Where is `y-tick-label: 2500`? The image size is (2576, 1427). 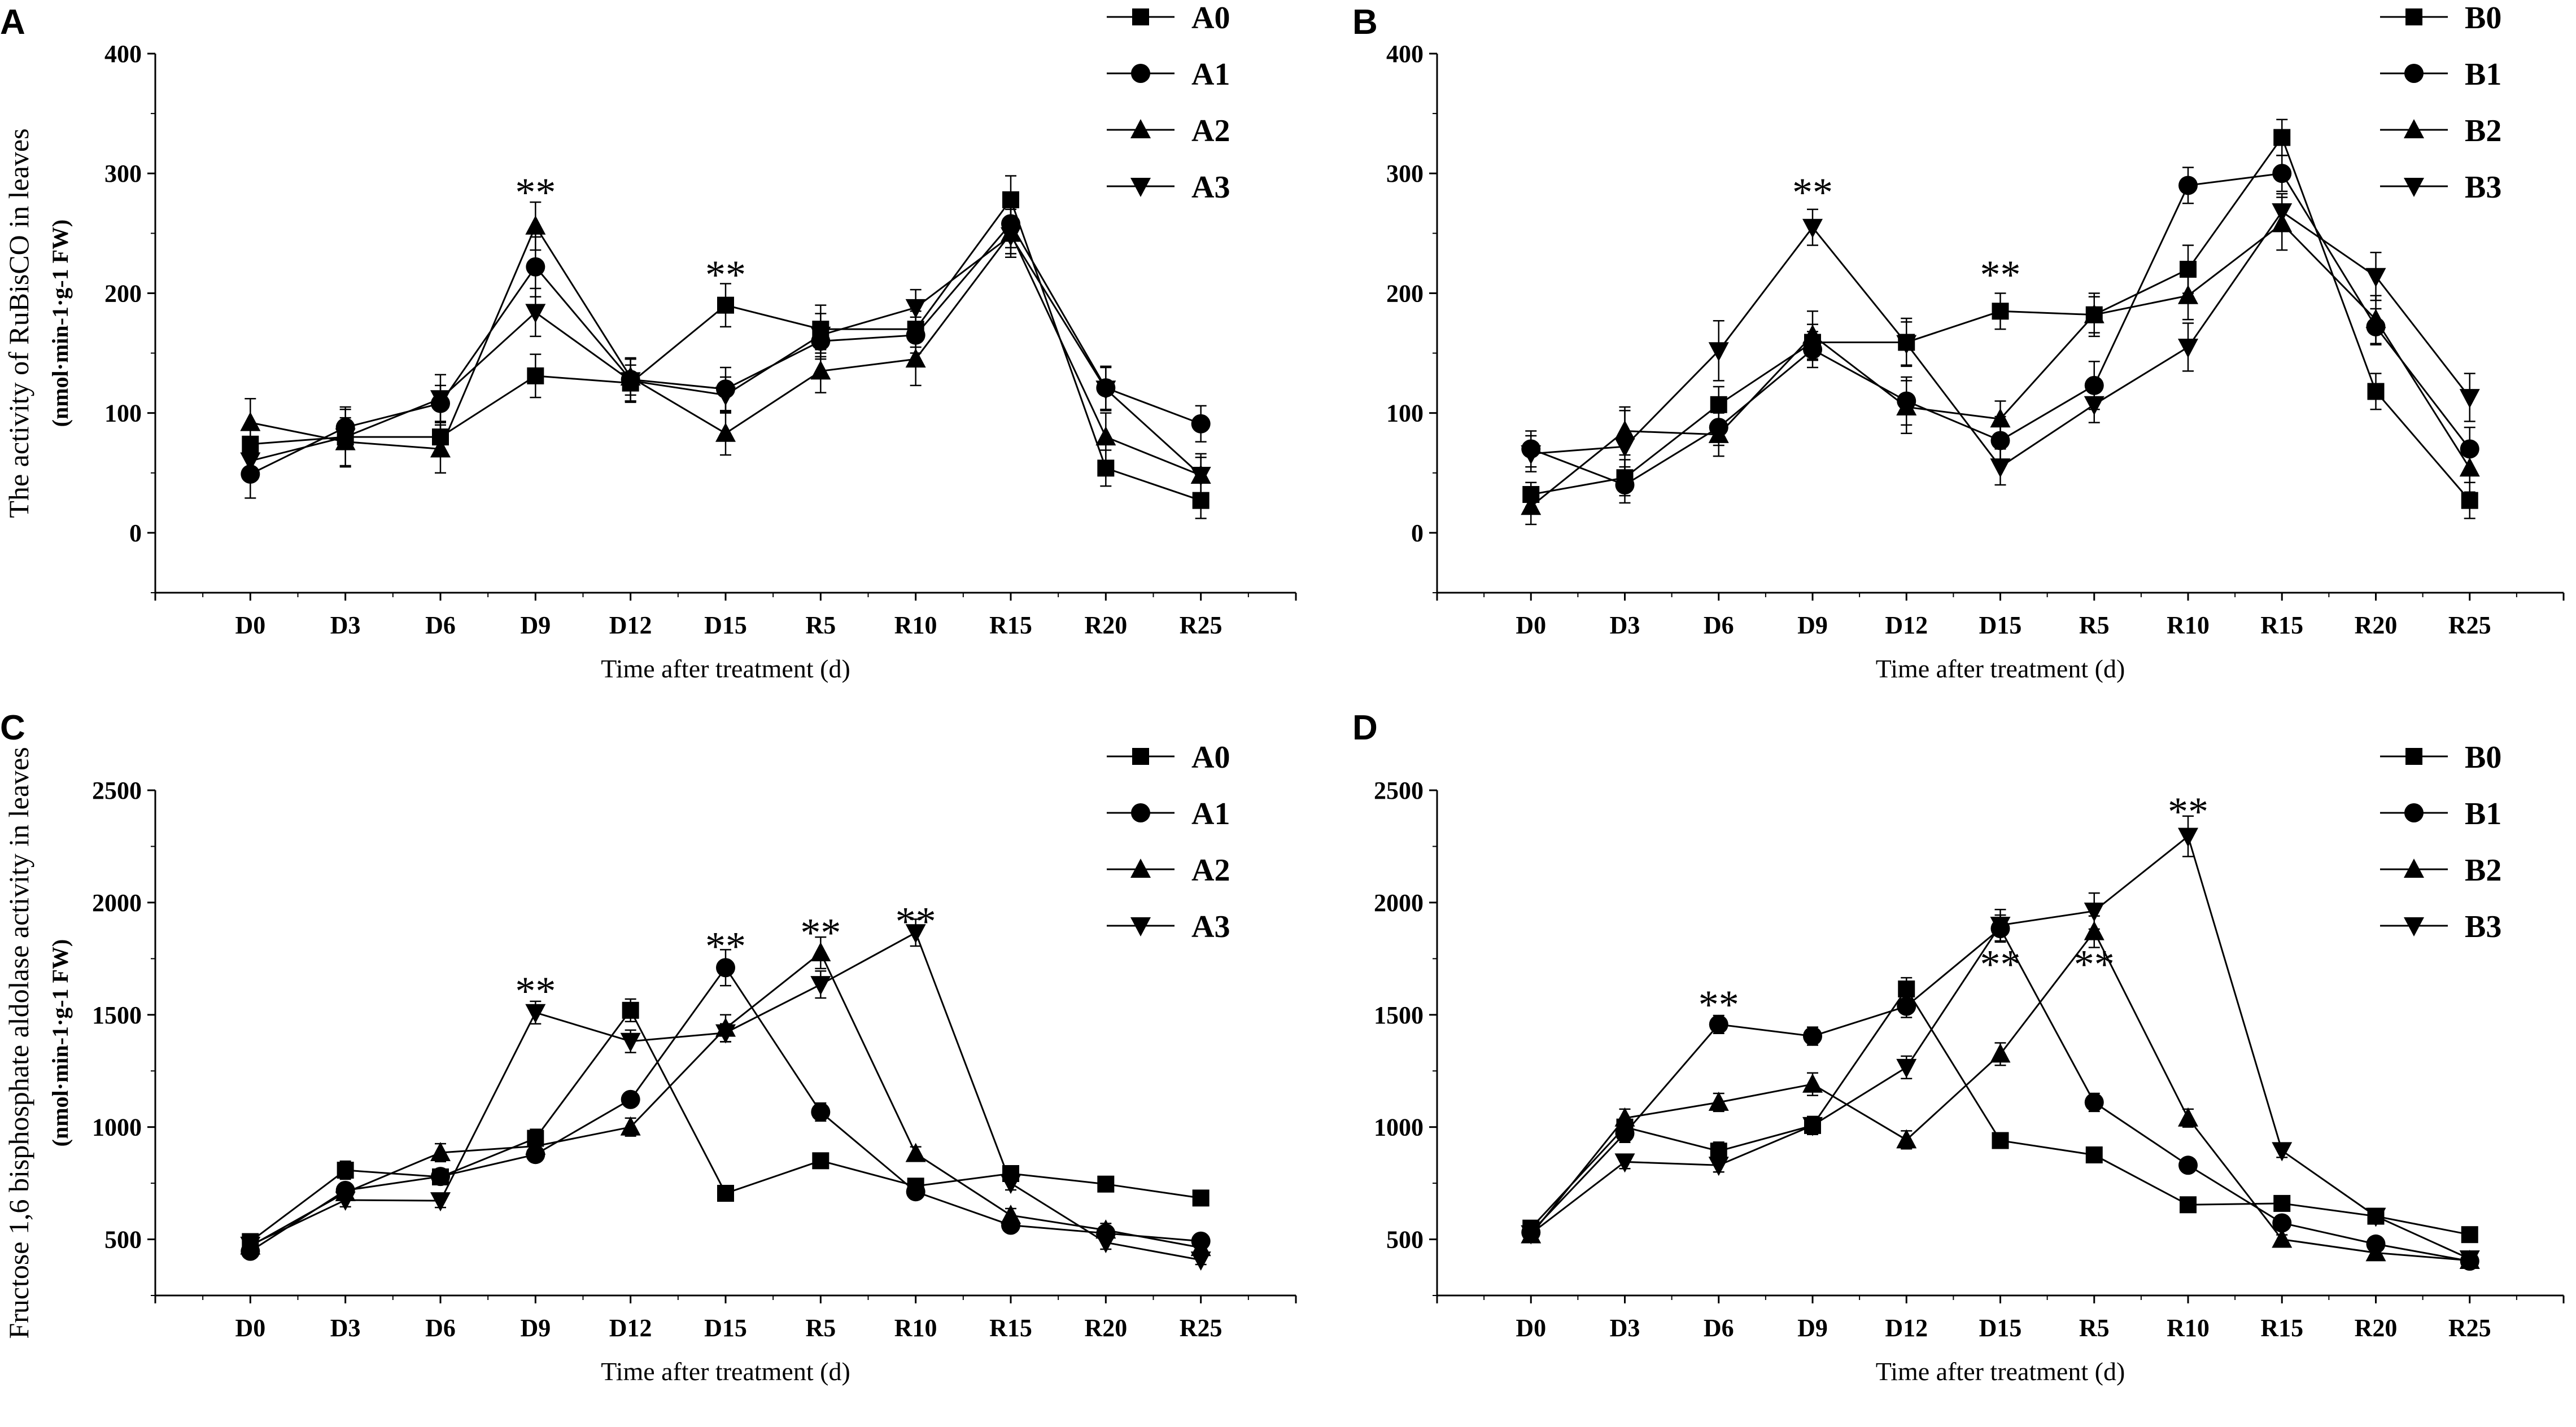
y-tick-label: 2500 is located at coordinates (1399, 790).